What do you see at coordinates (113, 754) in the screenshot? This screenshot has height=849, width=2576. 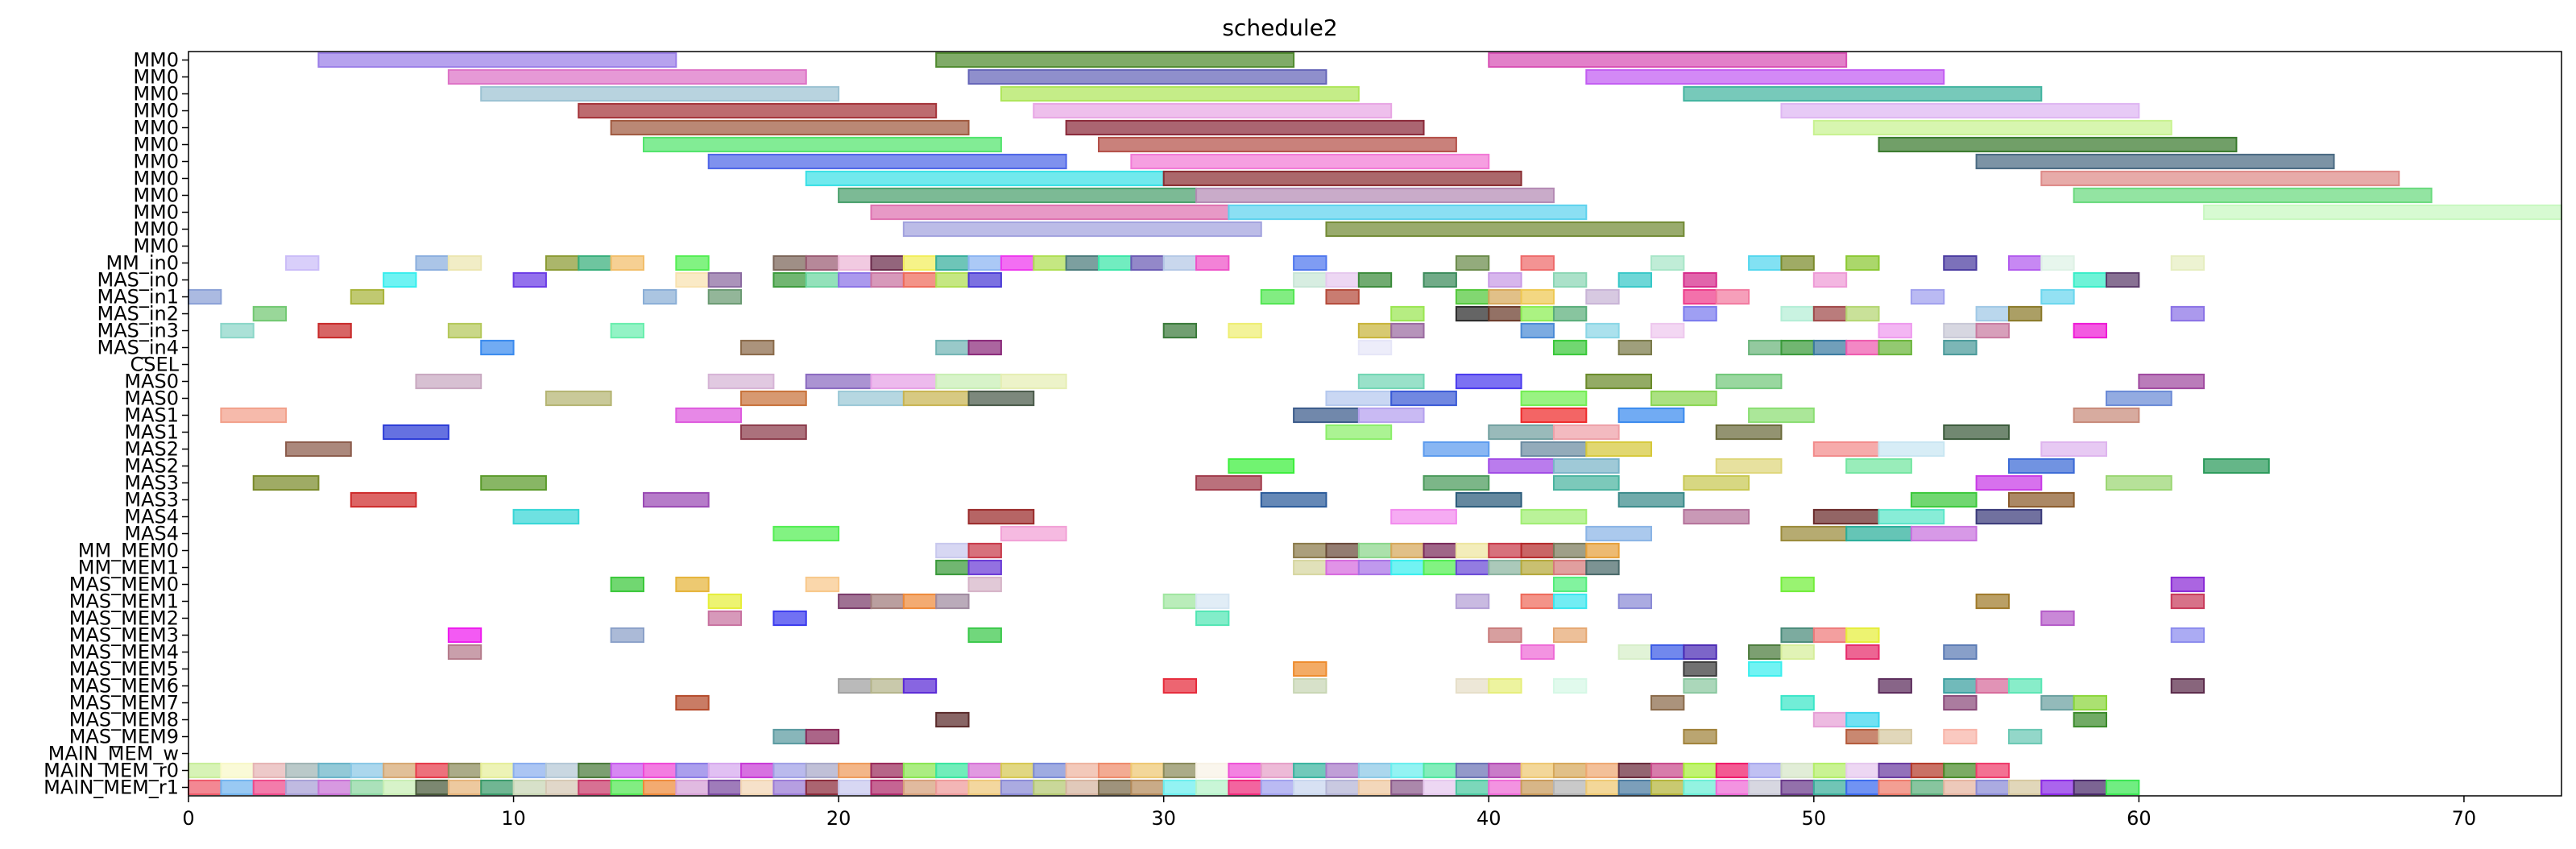 I see `y-tick-label: MAIN_MEM_w` at bounding box center [113, 754].